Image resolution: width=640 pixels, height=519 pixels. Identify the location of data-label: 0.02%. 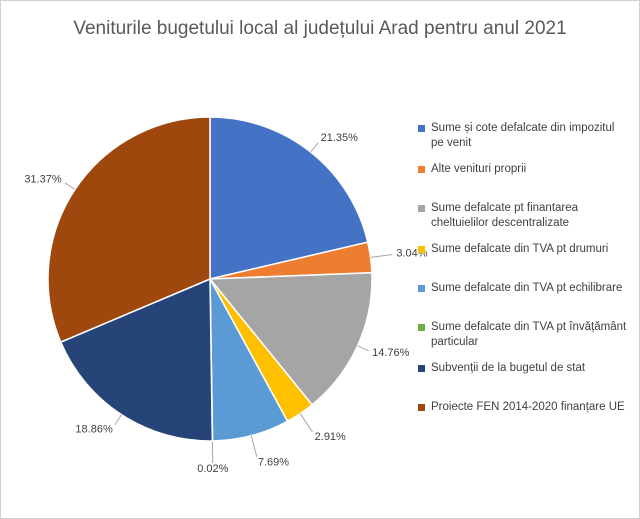
(212, 469).